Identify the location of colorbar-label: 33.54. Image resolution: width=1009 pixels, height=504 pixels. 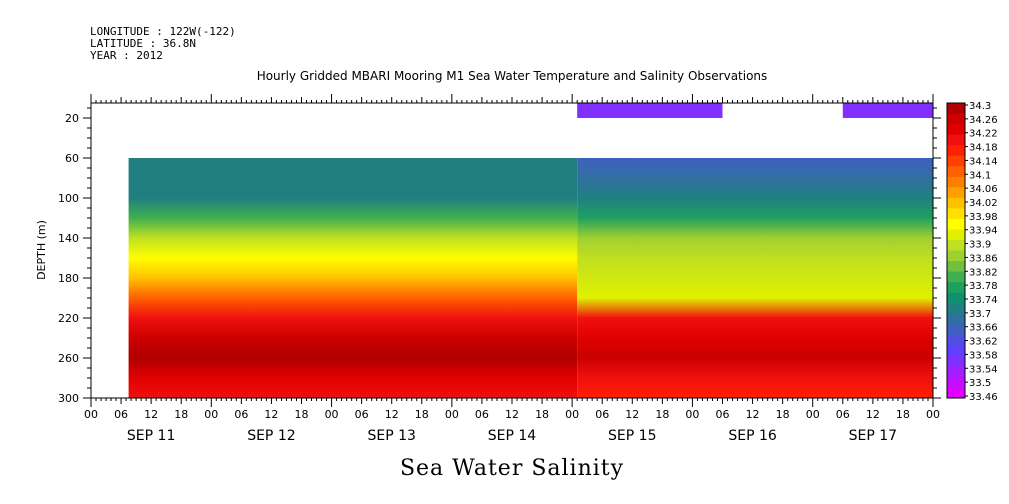
(983, 369).